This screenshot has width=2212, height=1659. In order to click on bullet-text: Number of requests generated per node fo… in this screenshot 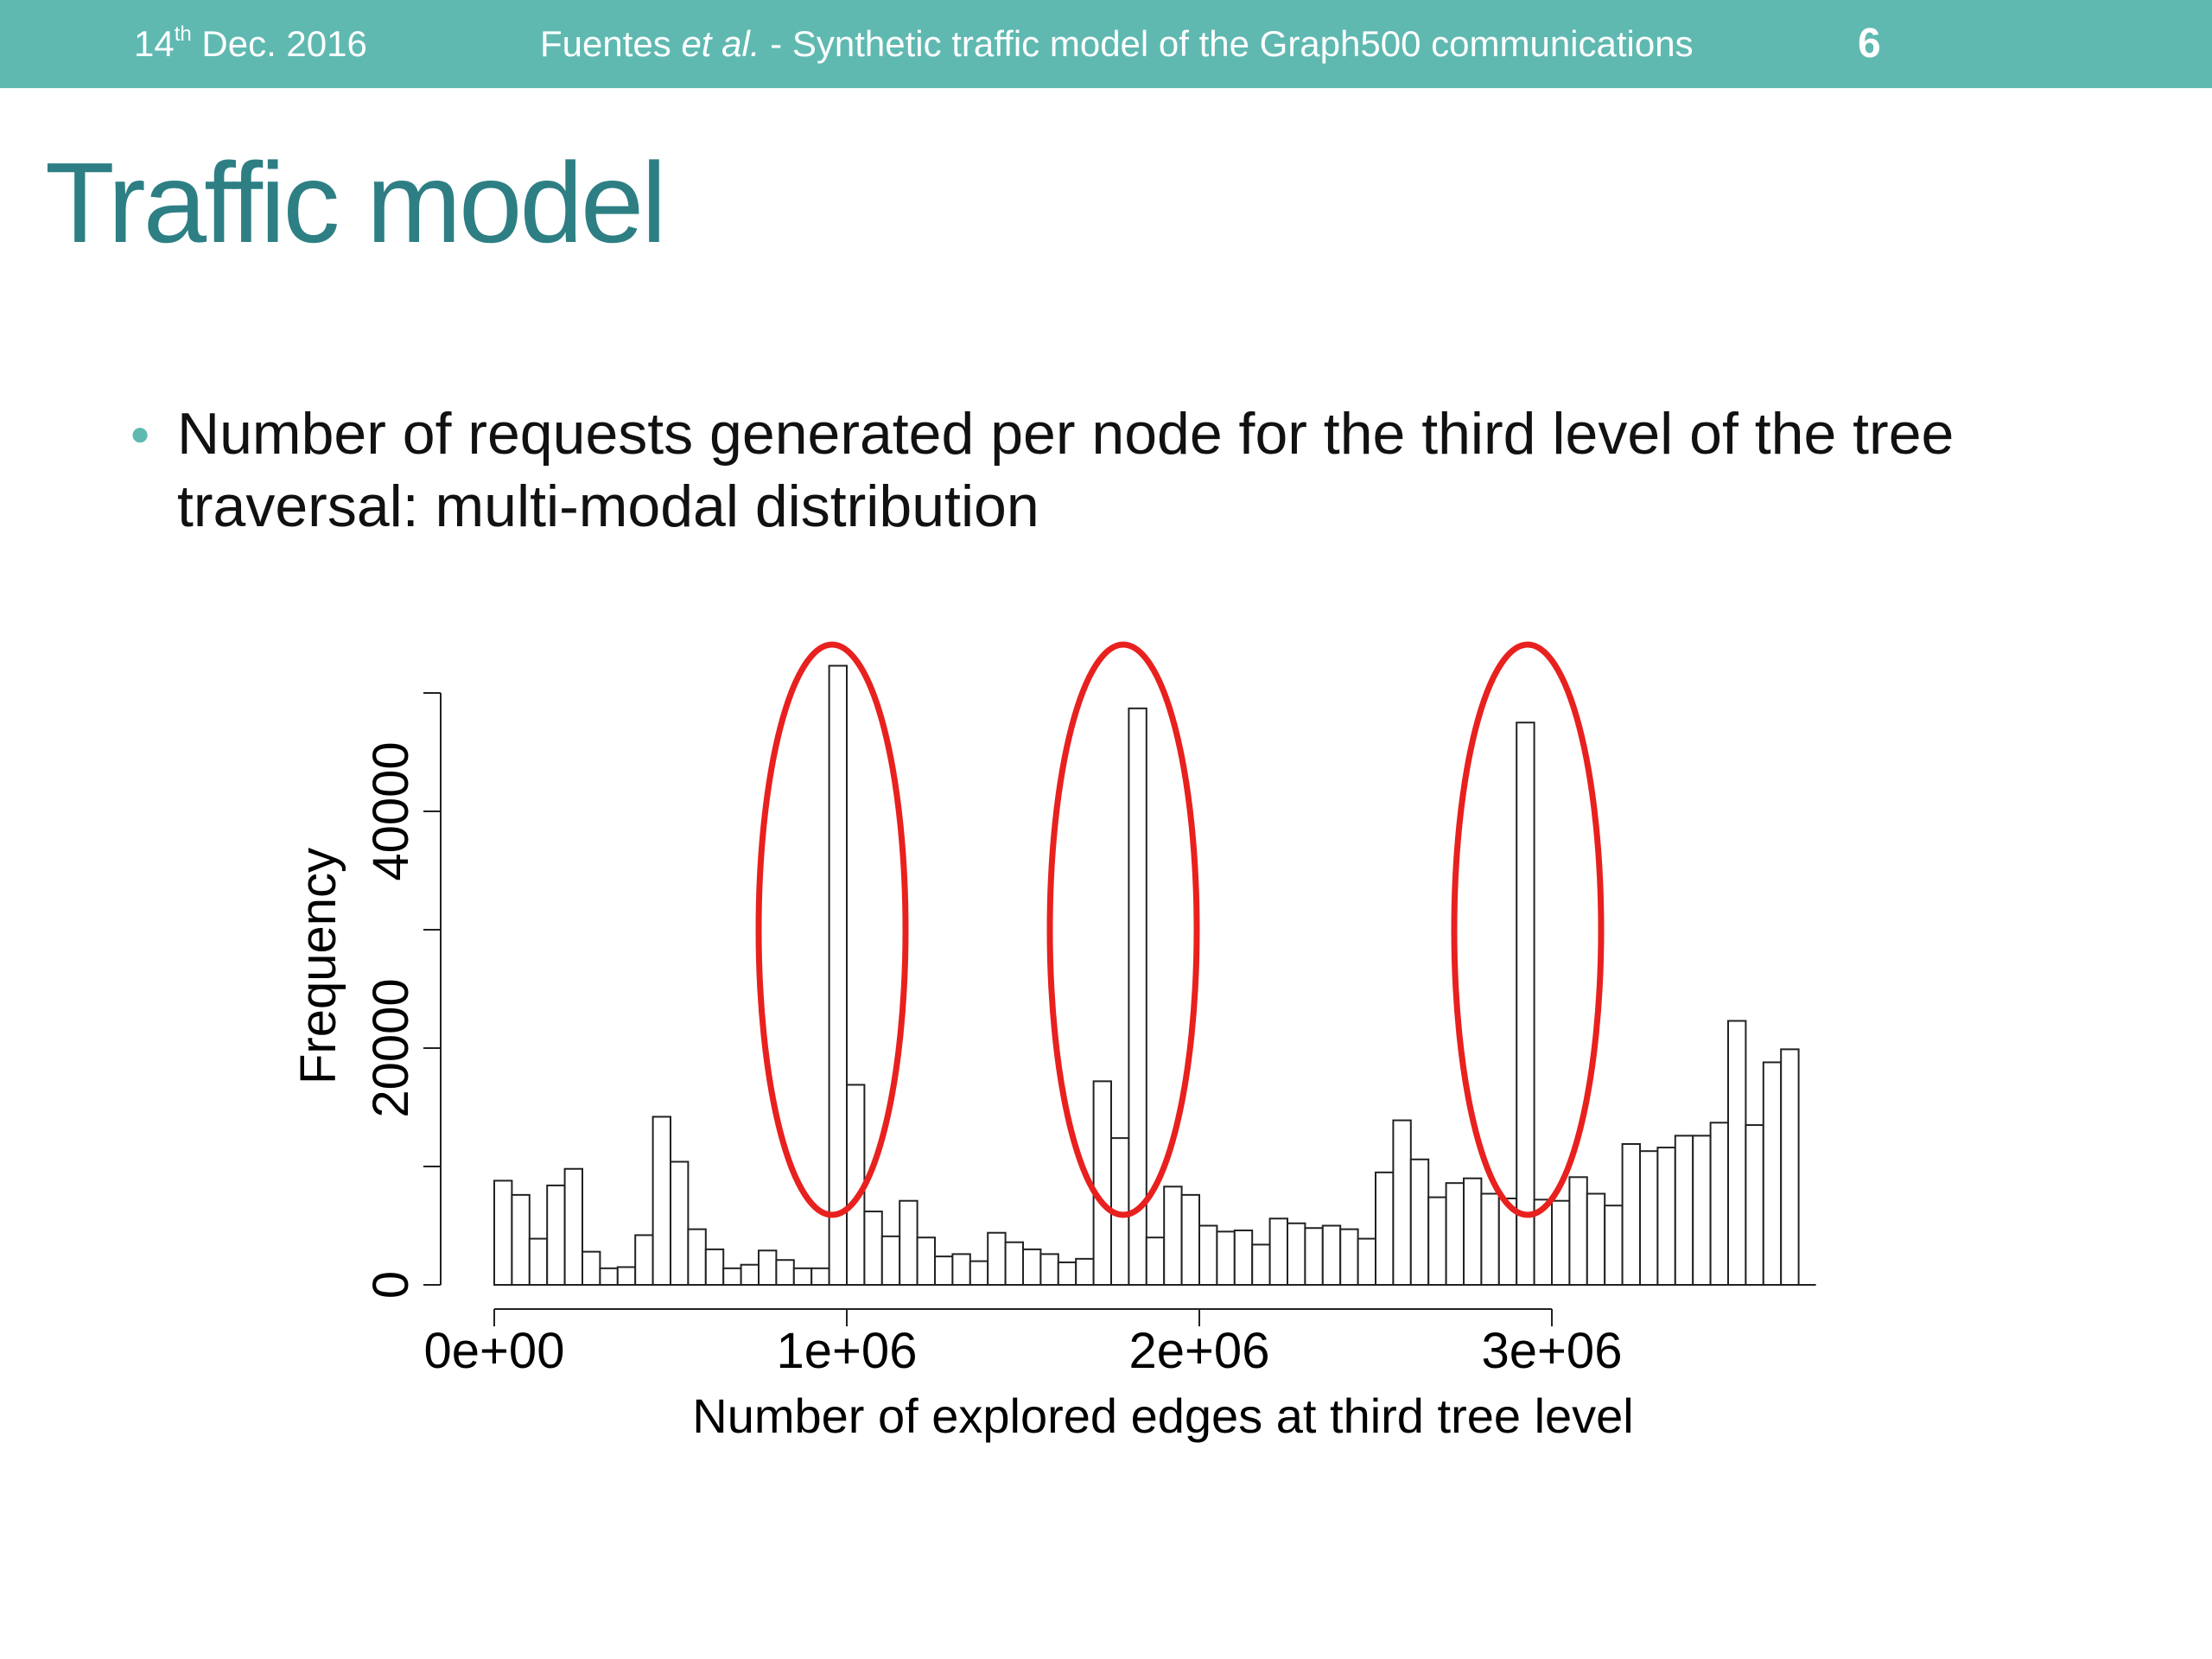, I will do `click(1066, 470)`.